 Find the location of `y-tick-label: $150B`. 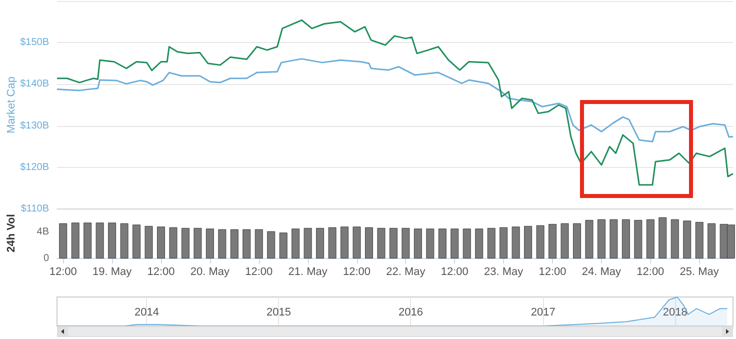

y-tick-label: $150B is located at coordinates (35, 42).